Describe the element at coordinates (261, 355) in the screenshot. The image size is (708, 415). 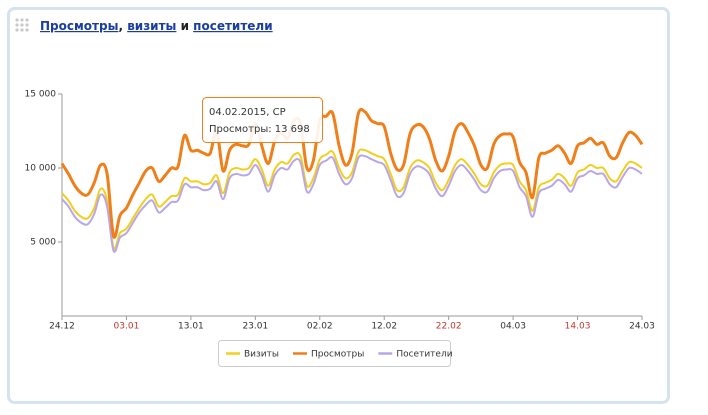
I see `legend-label: Визиты` at that location.